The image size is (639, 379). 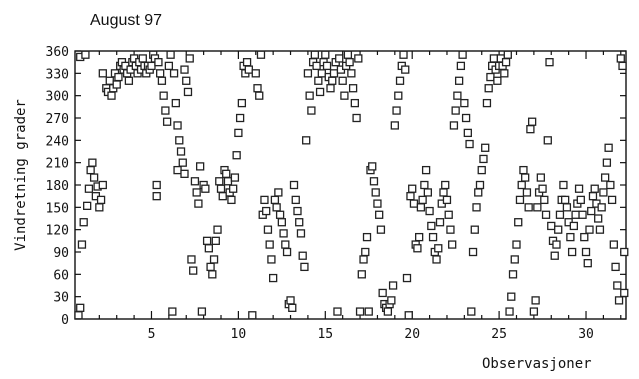 What do you see at coordinates (57, 52) in the screenshot?
I see `y-tick-label: 360` at bounding box center [57, 52].